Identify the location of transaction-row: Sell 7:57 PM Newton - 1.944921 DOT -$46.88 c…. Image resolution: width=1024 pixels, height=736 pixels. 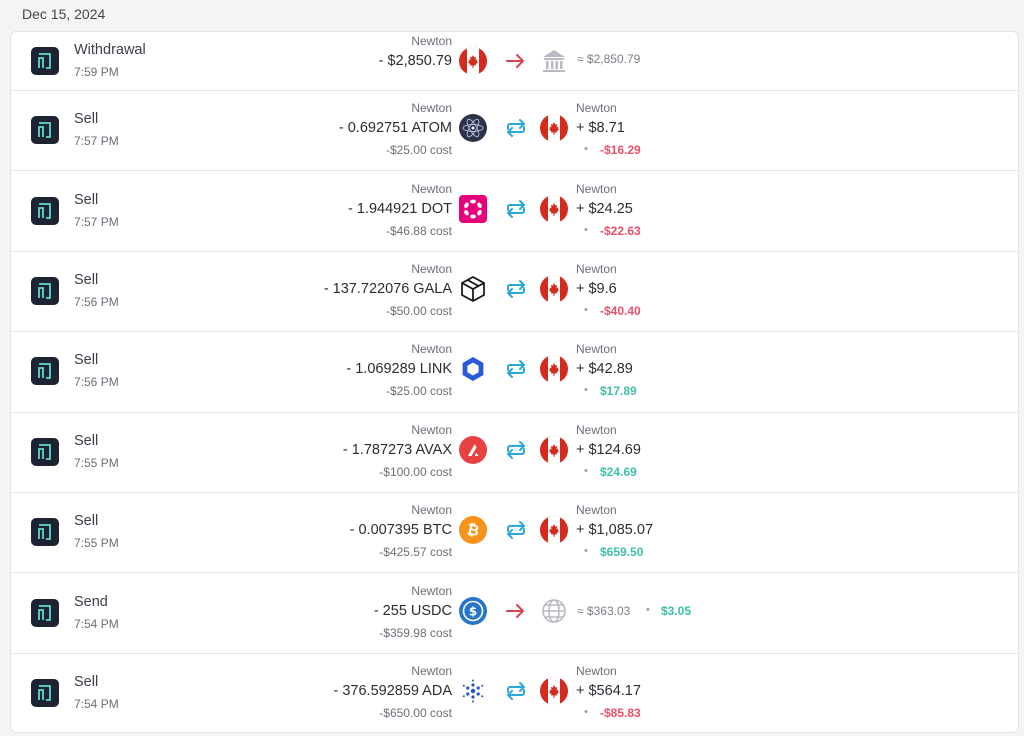
(514, 211).